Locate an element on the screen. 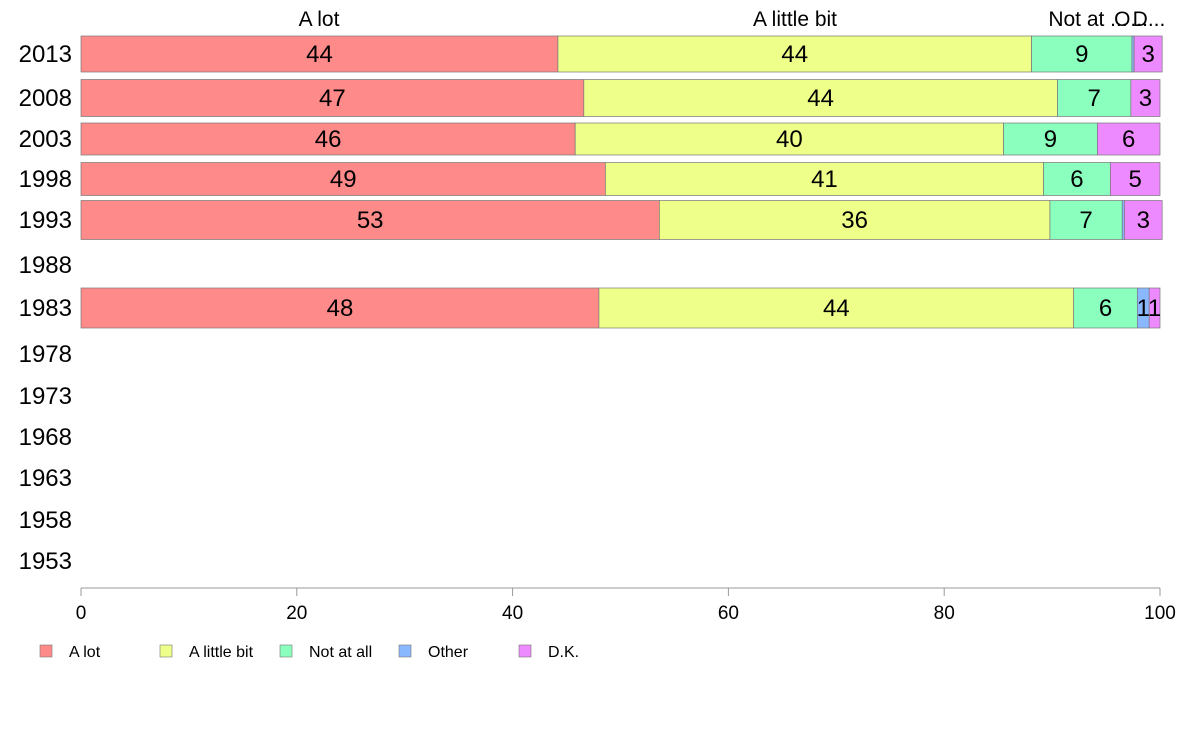 This screenshot has width=1188, height=736. year-label: 1968 is located at coordinates (45, 437).